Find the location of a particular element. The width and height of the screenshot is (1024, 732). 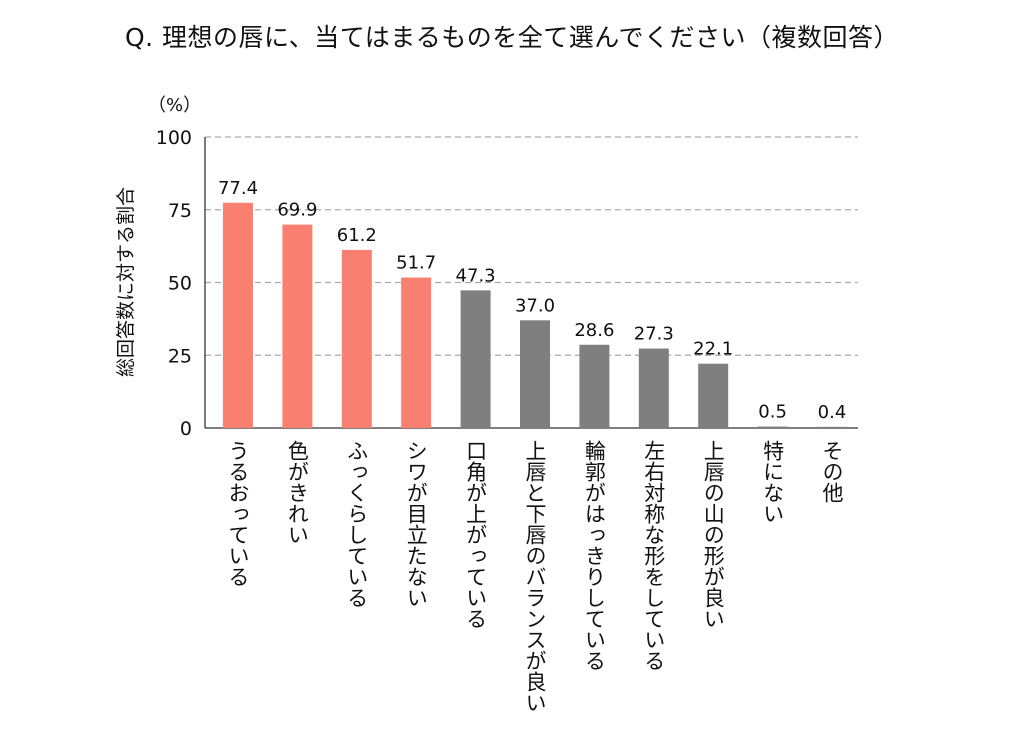

category-label: 輪郭がはっきりしている is located at coordinates (594, 555).